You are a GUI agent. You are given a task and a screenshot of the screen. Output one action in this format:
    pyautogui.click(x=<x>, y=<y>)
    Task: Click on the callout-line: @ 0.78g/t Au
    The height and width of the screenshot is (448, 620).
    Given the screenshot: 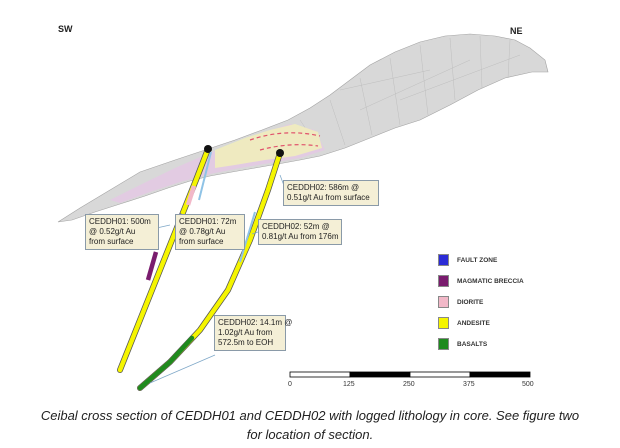 What is the action you would take?
    pyautogui.click(x=202, y=231)
    